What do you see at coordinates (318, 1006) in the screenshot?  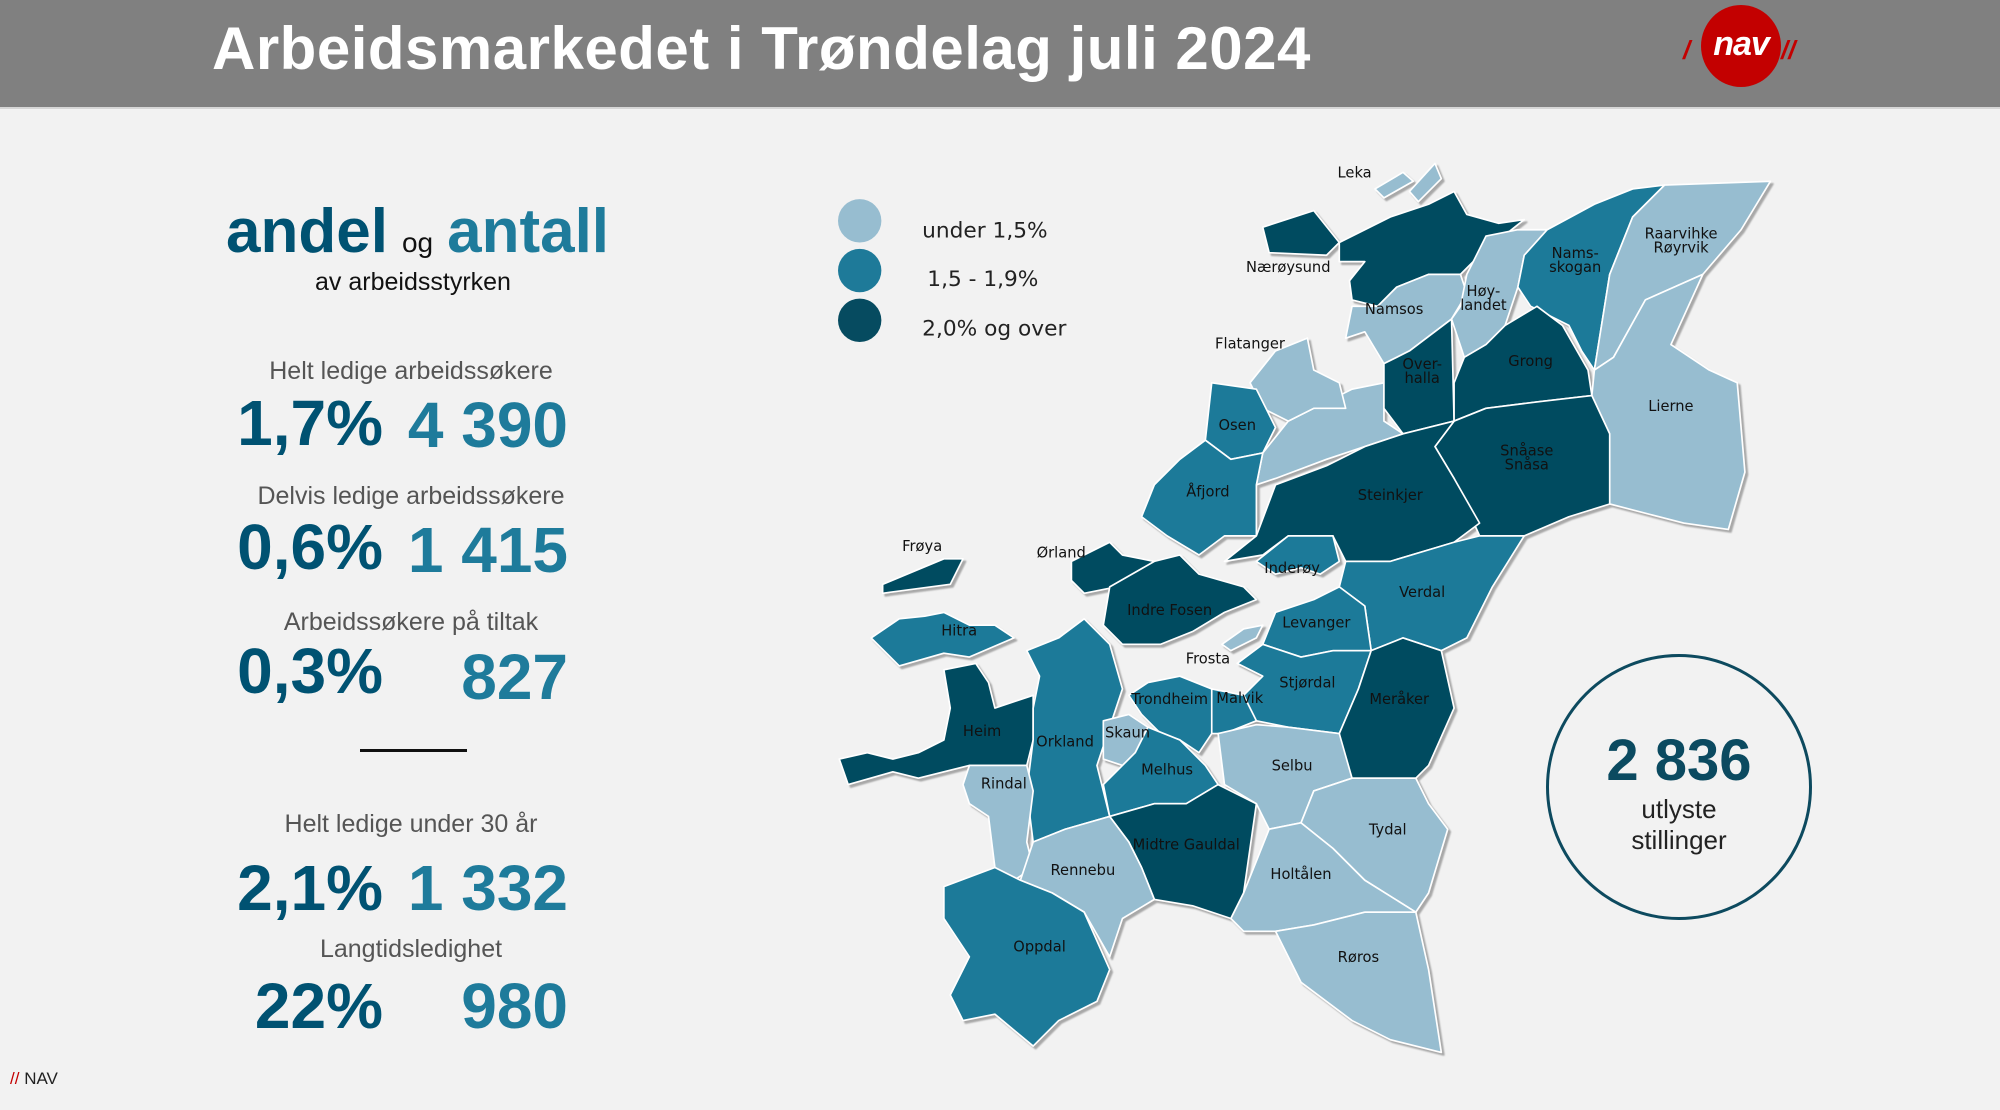 I see `stat-percent: 22%` at bounding box center [318, 1006].